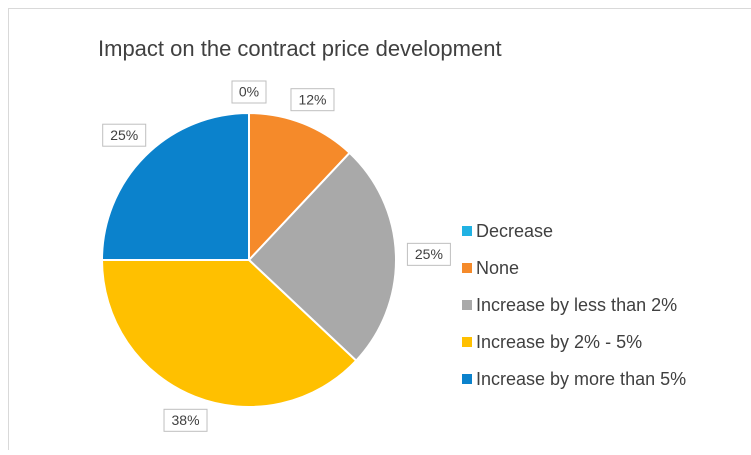 This screenshot has height=455, width=751. Describe the element at coordinates (514, 231) in the screenshot. I see `legend-label: Decrease` at that location.